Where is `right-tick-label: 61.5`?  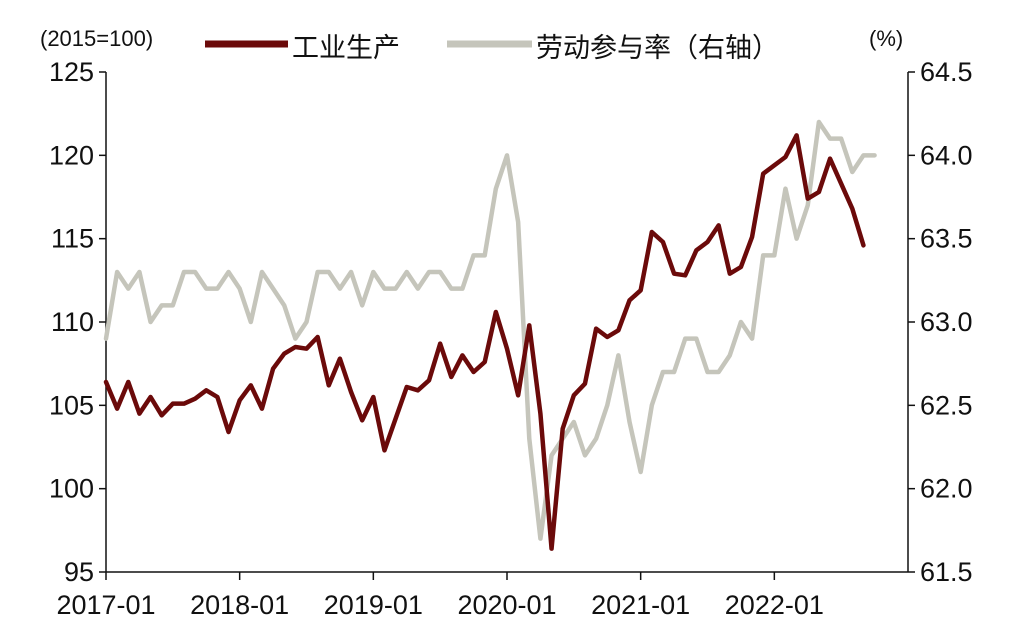
right-tick-label: 61.5 is located at coordinates (946, 572).